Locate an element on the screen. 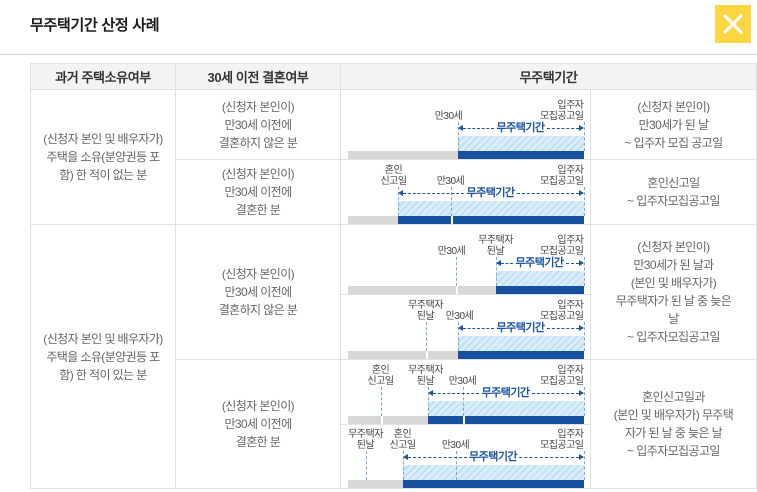  title-divider is located at coordinates (378, 54).